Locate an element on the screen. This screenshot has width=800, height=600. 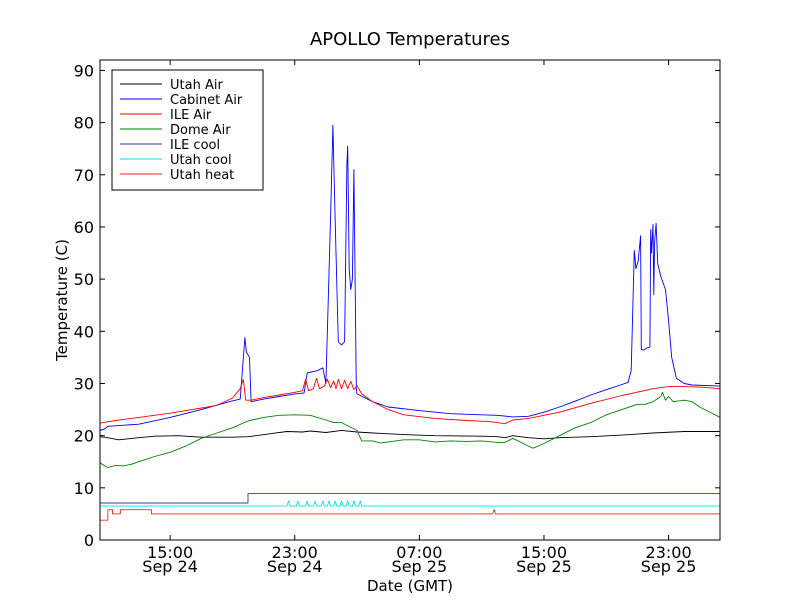
y-tick-label: 0 is located at coordinates (89, 540).